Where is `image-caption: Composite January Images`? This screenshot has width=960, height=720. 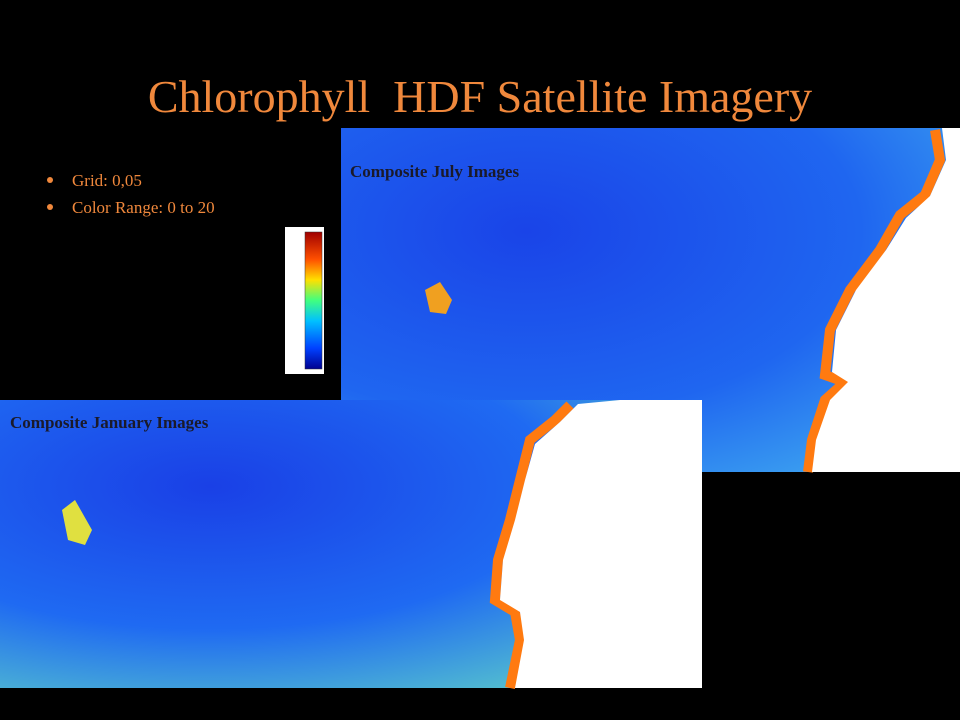 image-caption: Composite January Images is located at coordinates (109, 422).